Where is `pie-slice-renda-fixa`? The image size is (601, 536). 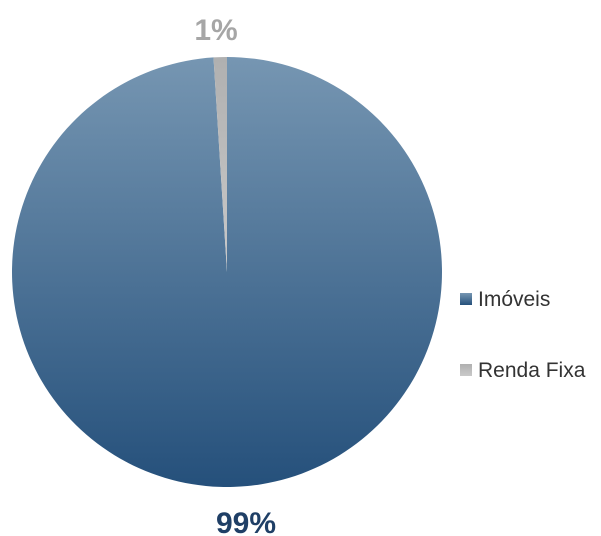
pie-slice-renda-fixa is located at coordinates (220, 164).